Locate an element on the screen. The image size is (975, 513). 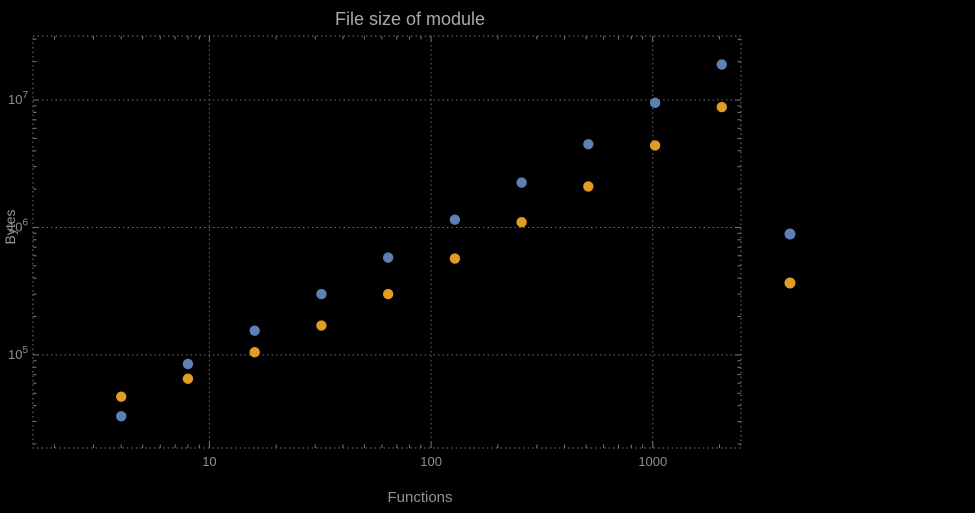
x-tick-label: 100 is located at coordinates (431, 461).